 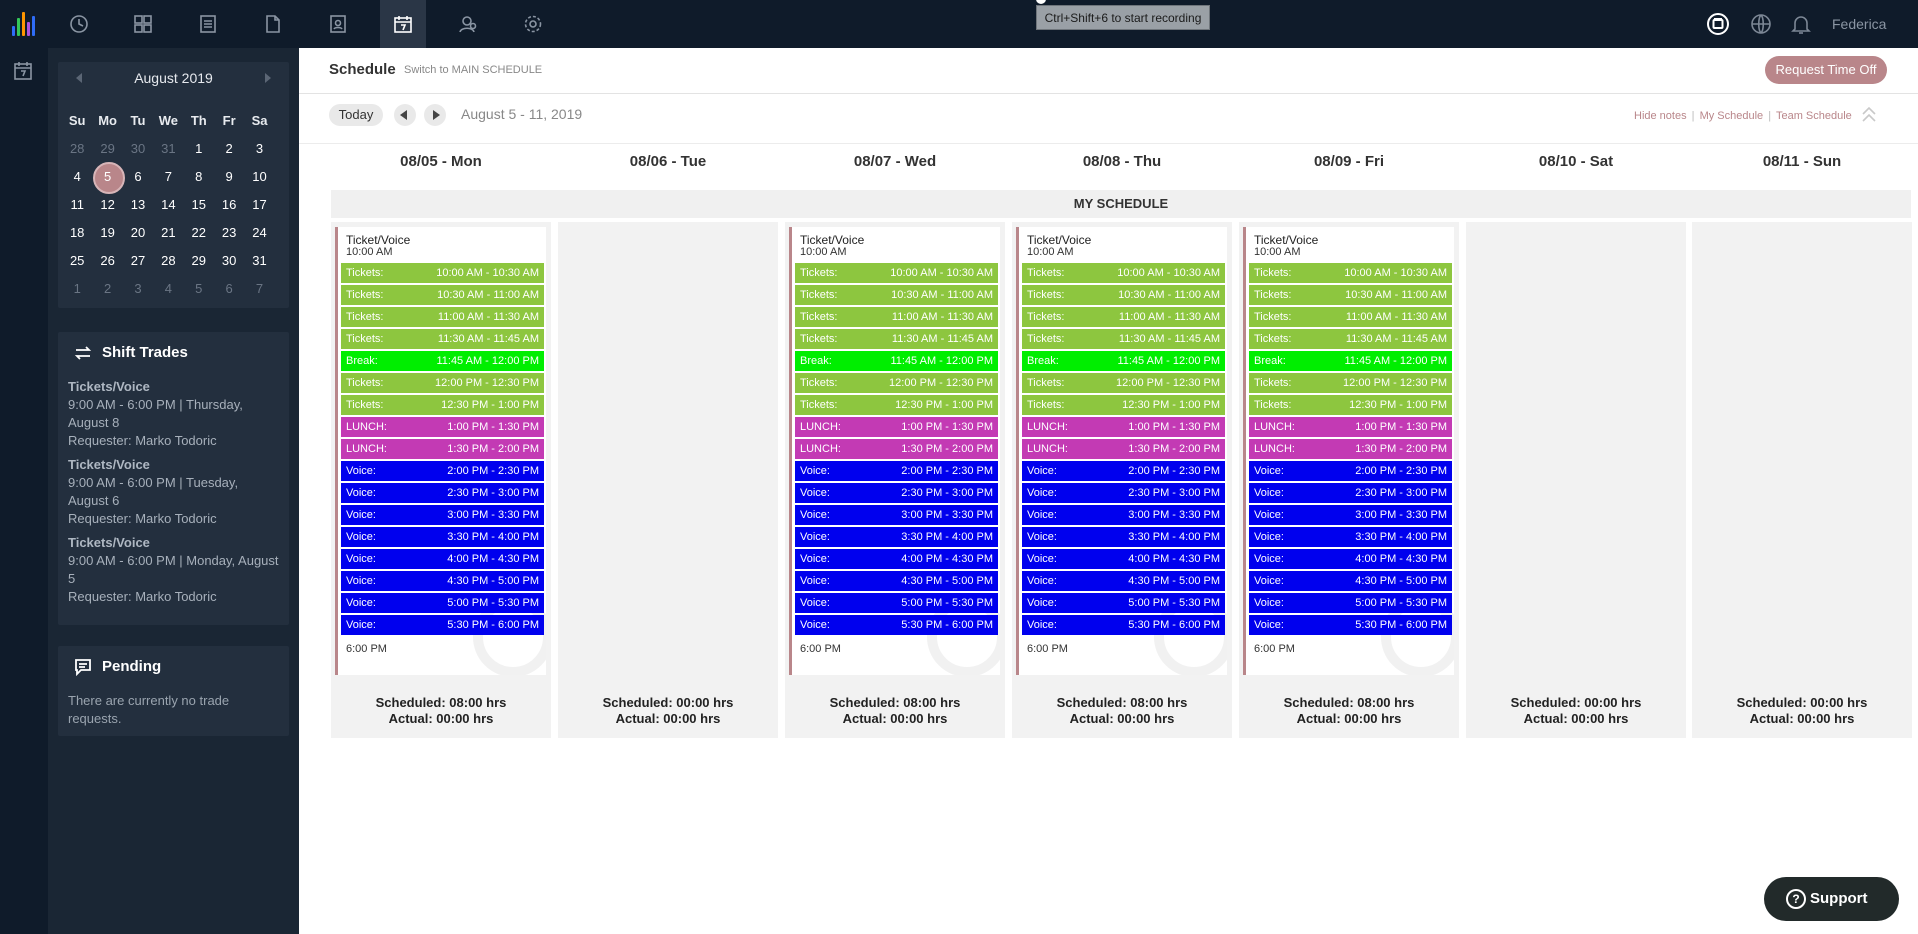 What do you see at coordinates (1826, 70) in the screenshot?
I see `request-time-off-button: Request Time Off` at bounding box center [1826, 70].